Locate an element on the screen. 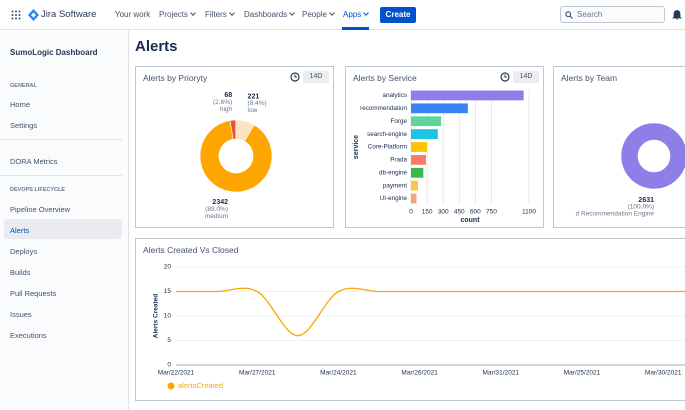 Image resolution: width=685 pixels, height=410 pixels. page-title: Alerts is located at coordinates (156, 46).